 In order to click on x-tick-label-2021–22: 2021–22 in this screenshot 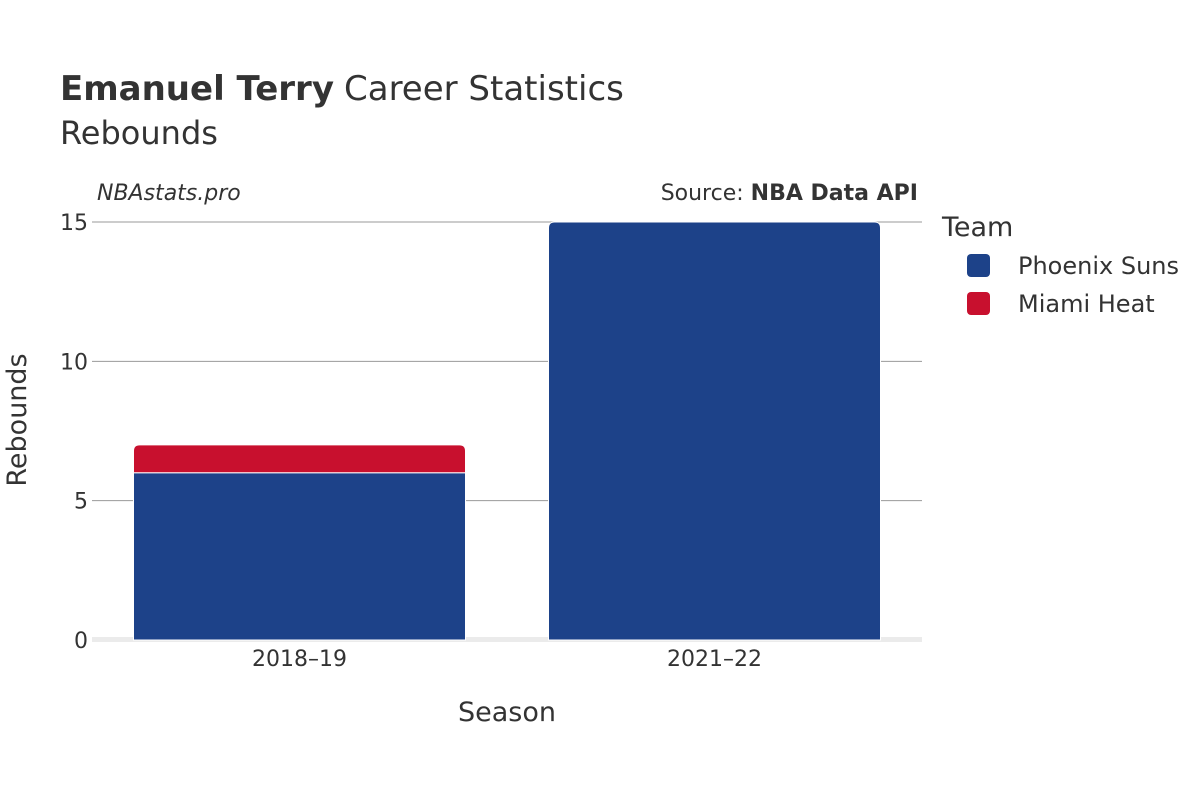, I will do `click(714, 659)`.